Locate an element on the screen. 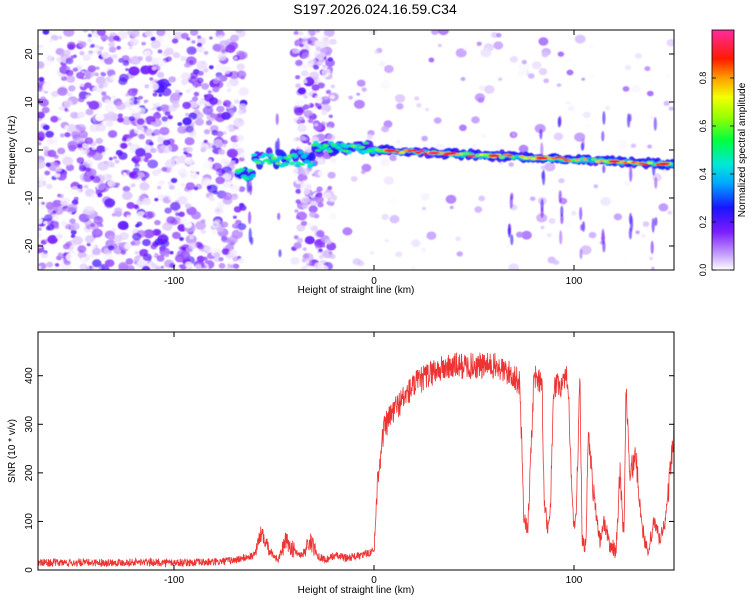 This screenshot has width=750, height=600. x-tick-label: -100 is located at coordinates (174, 580).